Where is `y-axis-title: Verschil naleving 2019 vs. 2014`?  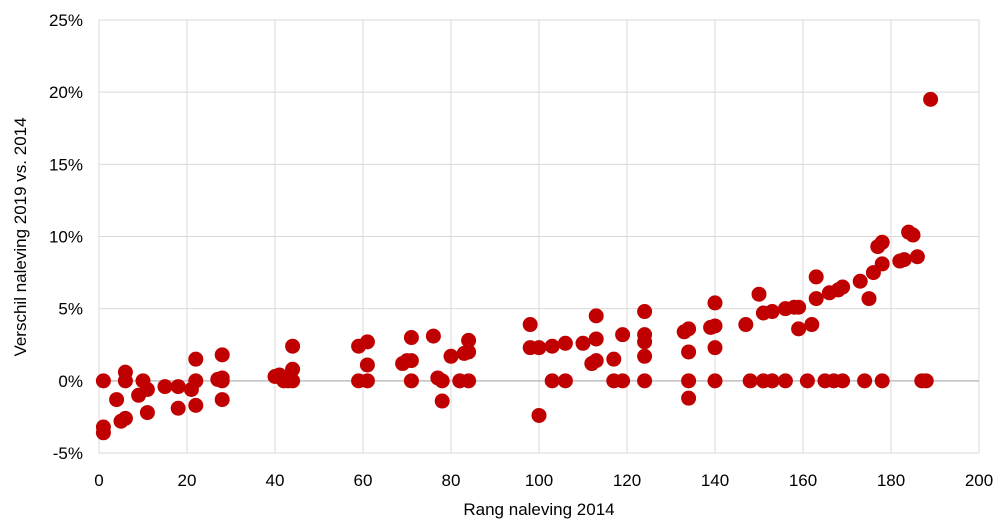 y-axis-title: Verschil naleving 2019 vs. 2014 is located at coordinates (20, 236).